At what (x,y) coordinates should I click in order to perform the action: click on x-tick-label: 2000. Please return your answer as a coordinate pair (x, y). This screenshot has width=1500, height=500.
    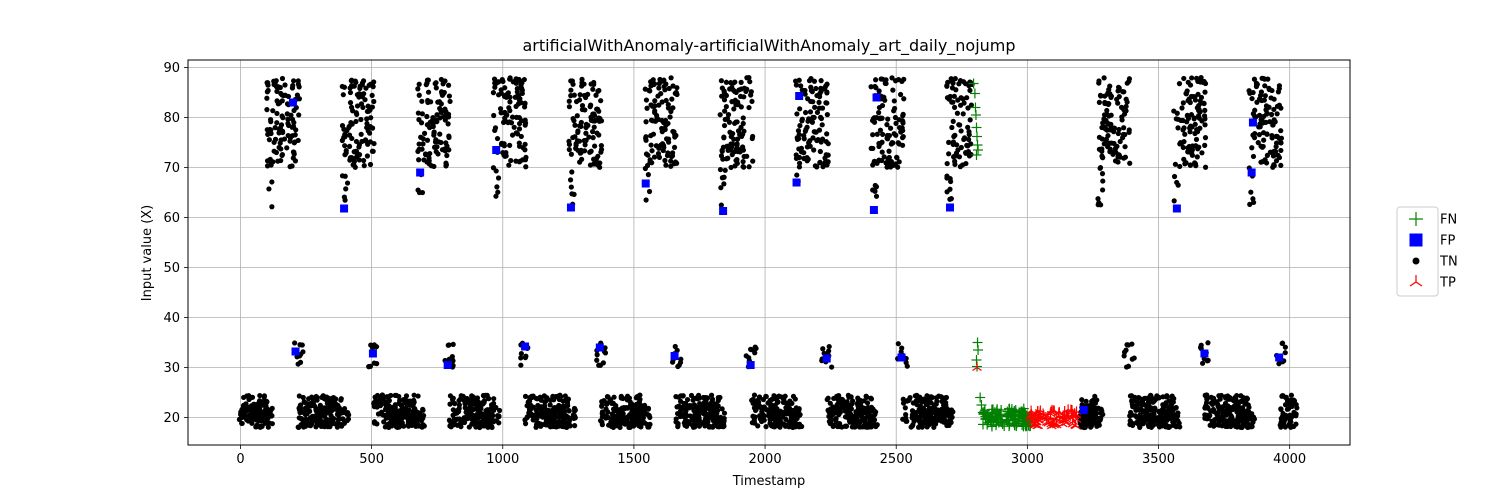
    Looking at the image, I should click on (765, 459).